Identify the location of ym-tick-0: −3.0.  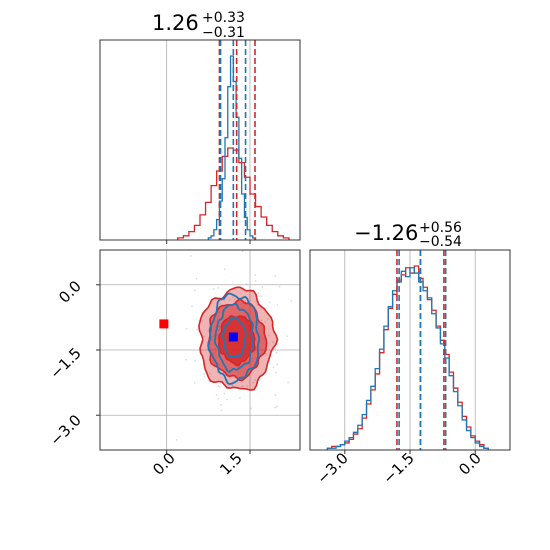
(332, 468).